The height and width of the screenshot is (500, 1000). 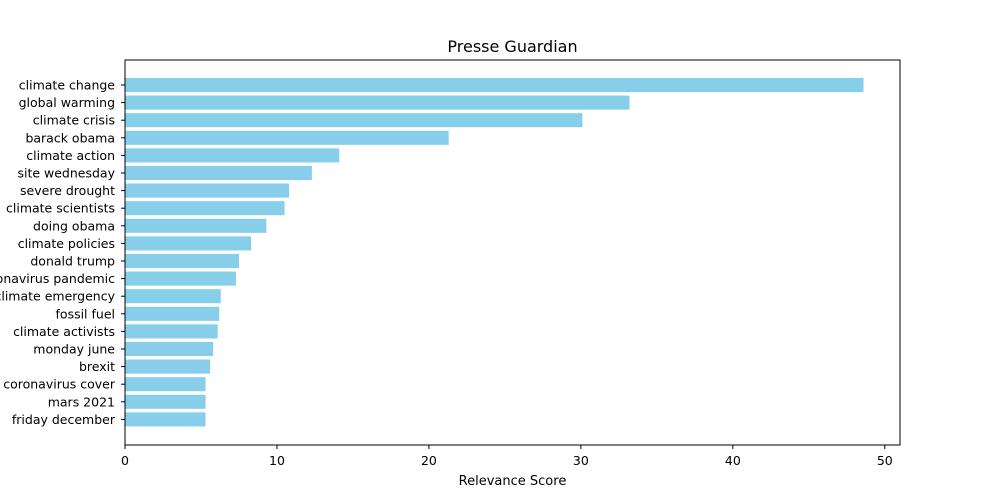 I want to click on bar-climate-policies, so click(x=188, y=243).